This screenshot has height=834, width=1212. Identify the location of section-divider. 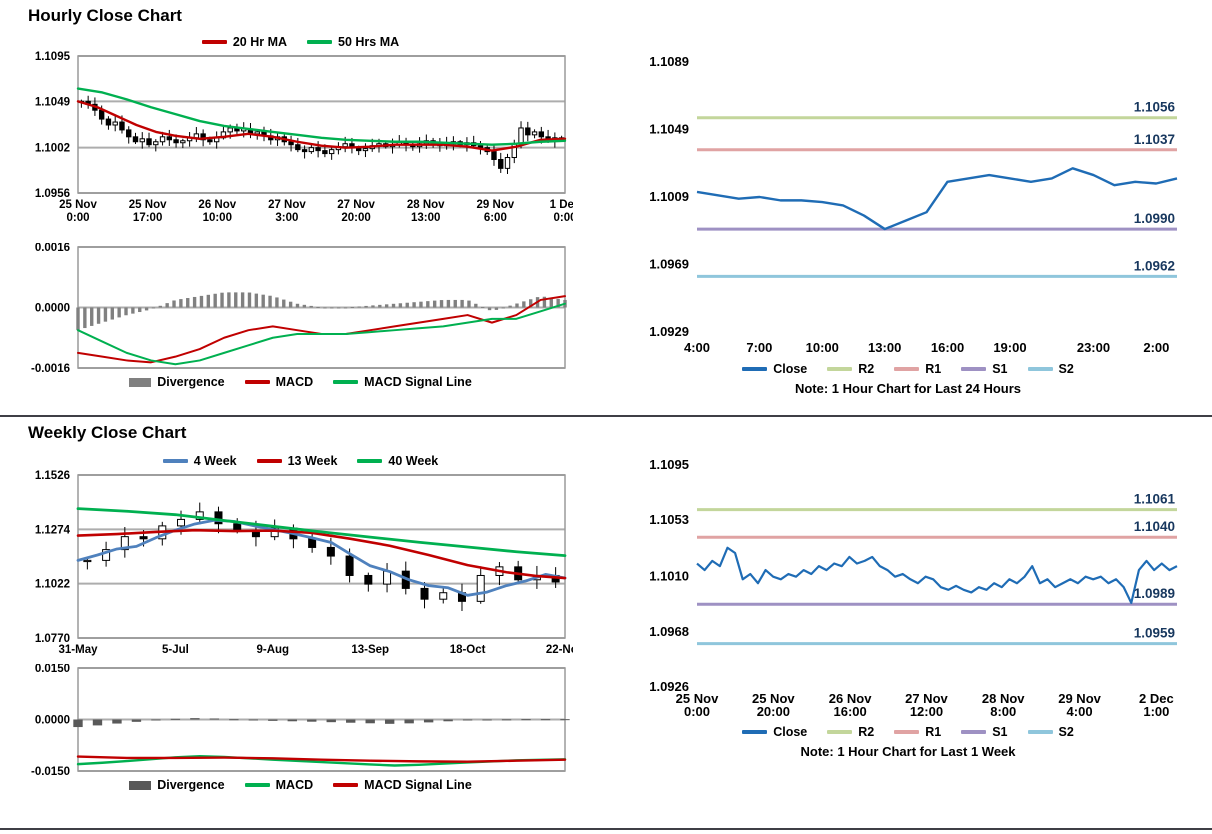
(606, 416).